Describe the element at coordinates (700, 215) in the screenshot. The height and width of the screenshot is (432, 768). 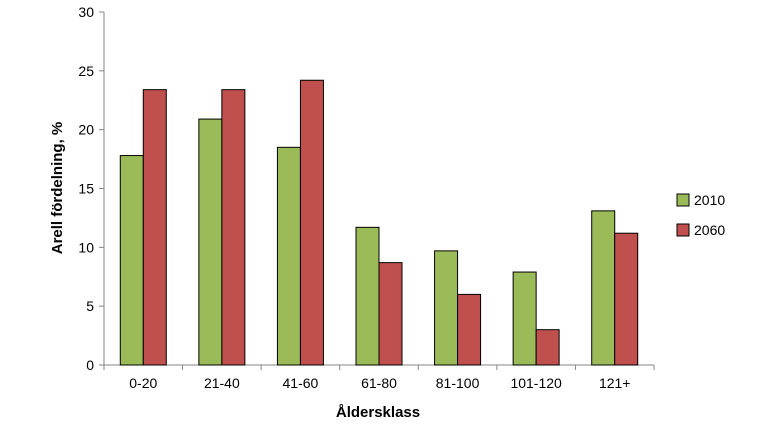
I see `legend: 2010 2060` at that location.